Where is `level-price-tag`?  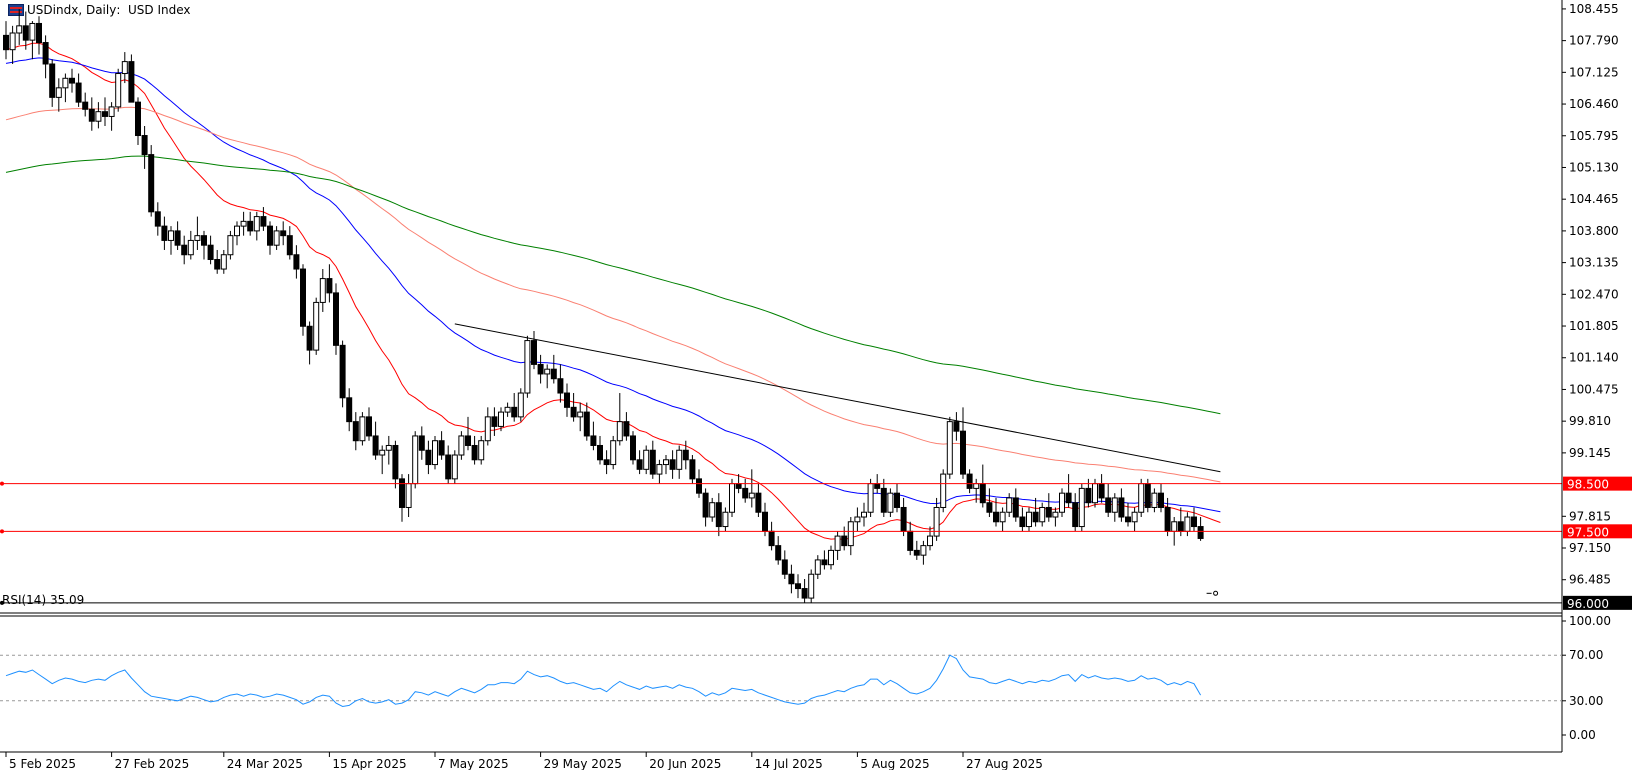
level-price-tag is located at coordinates (1597, 483).